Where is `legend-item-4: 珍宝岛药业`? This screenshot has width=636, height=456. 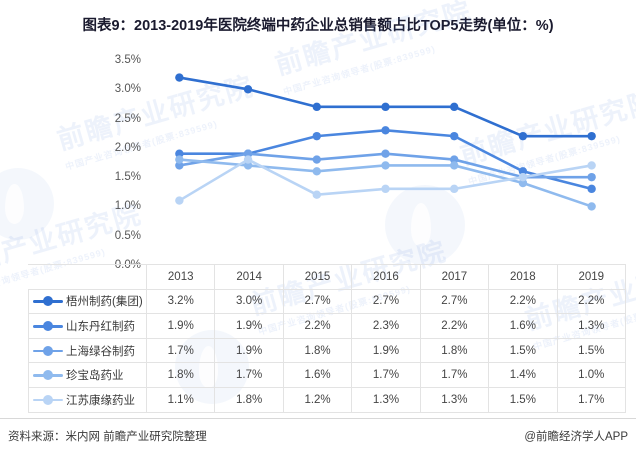 legend-item-4: 珍宝岛药业 is located at coordinates (87, 375).